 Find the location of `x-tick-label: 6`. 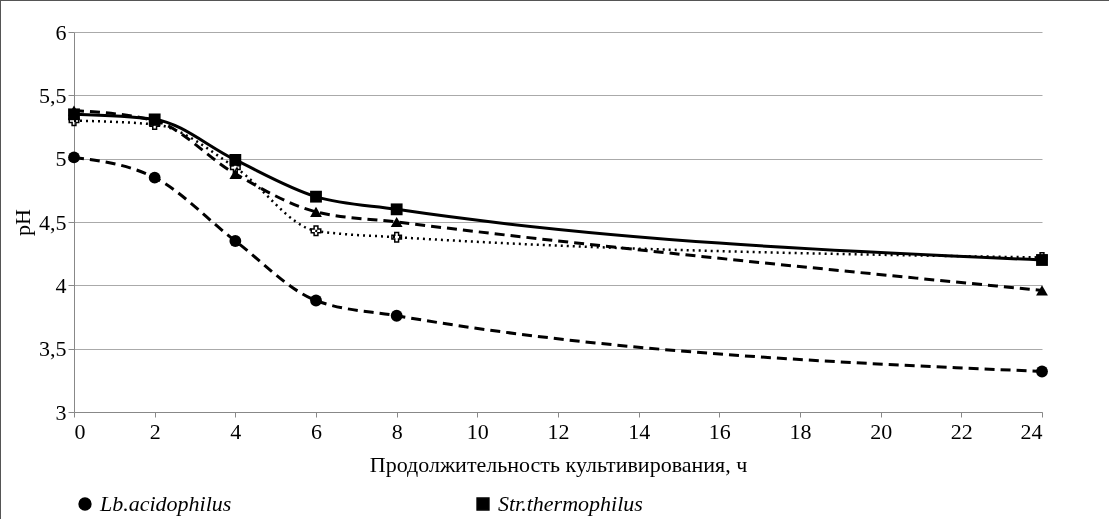

x-tick-label: 6 is located at coordinates (316, 431).